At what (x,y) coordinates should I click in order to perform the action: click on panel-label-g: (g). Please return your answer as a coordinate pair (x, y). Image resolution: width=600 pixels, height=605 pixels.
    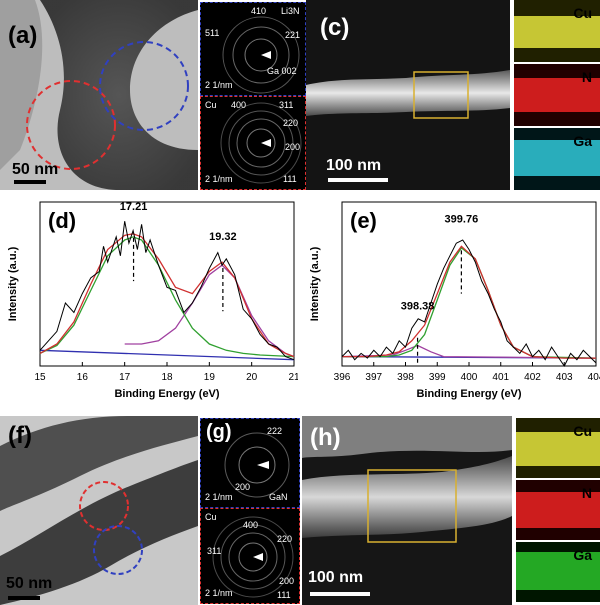
    Looking at the image, I should click on (219, 432).